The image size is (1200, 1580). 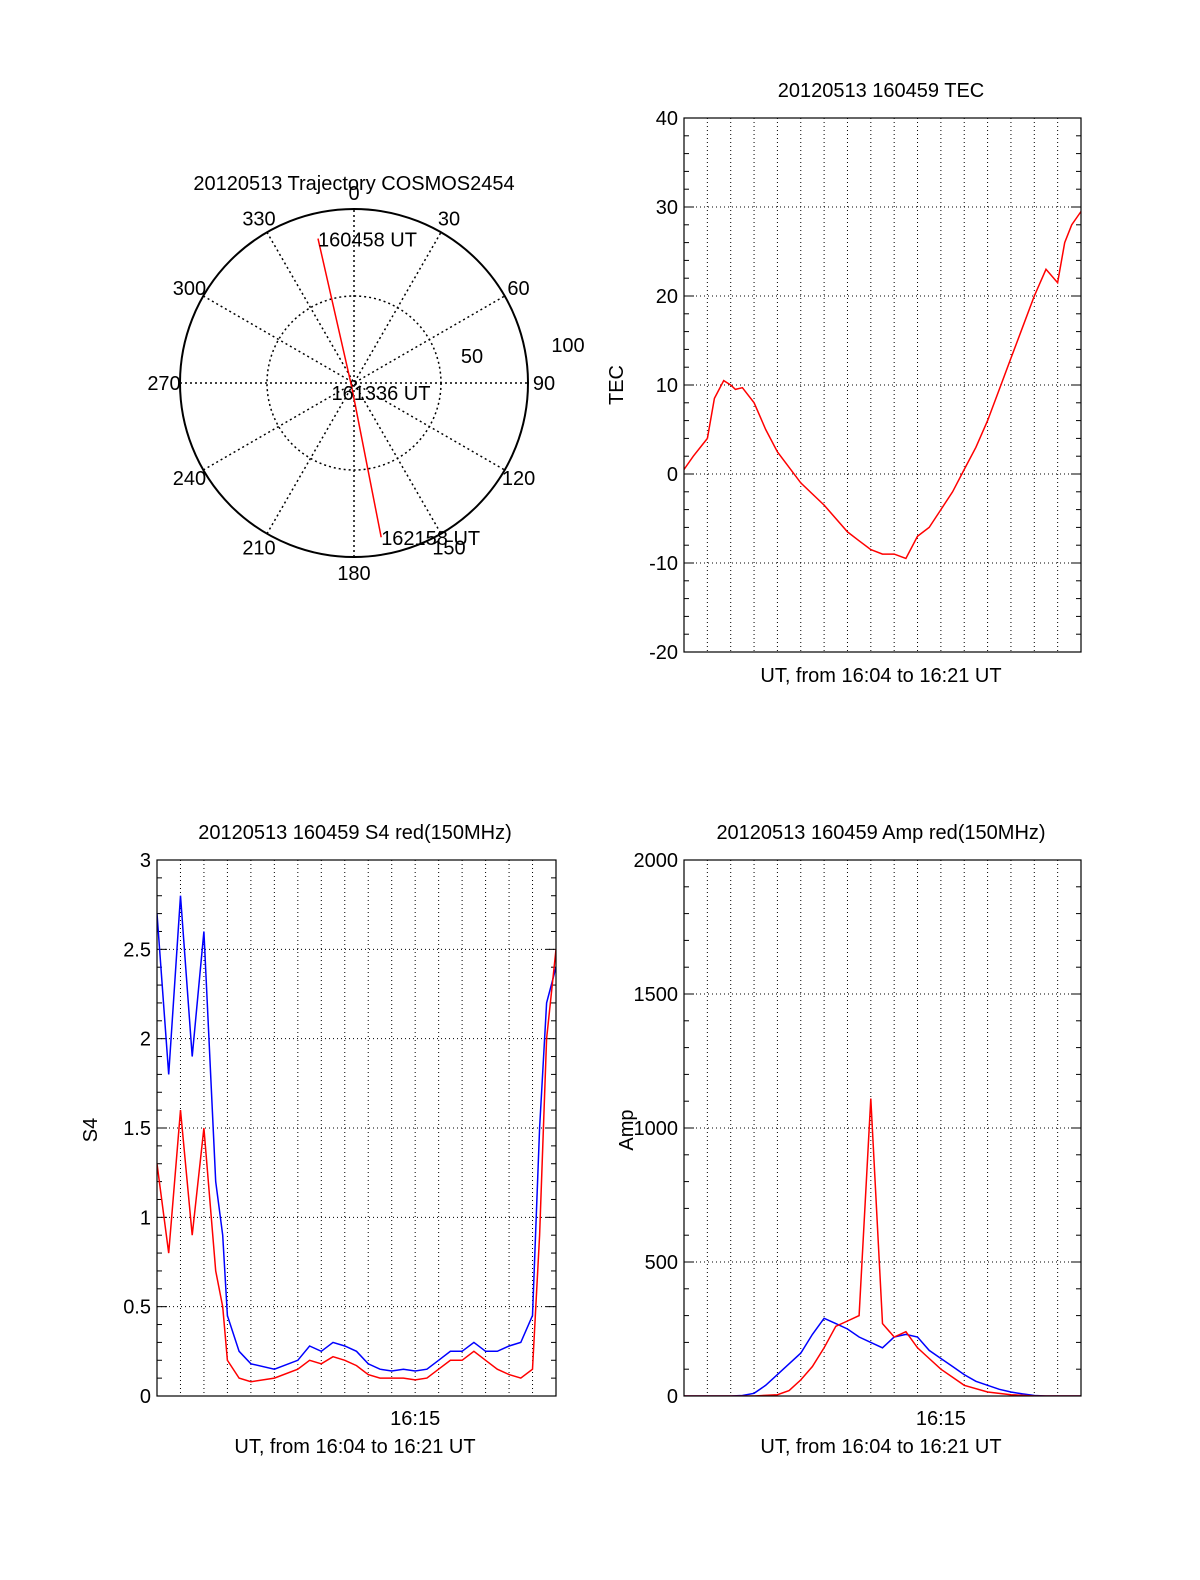 I want to click on polar-chart-title: 20120513 Trajectory COSMOS2454, so click(x=353, y=184).